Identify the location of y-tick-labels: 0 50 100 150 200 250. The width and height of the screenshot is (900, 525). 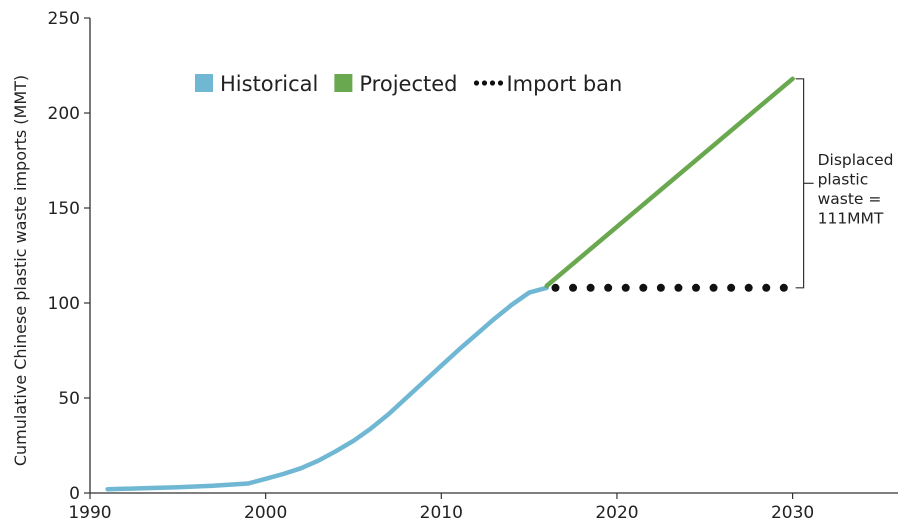
(69, 256).